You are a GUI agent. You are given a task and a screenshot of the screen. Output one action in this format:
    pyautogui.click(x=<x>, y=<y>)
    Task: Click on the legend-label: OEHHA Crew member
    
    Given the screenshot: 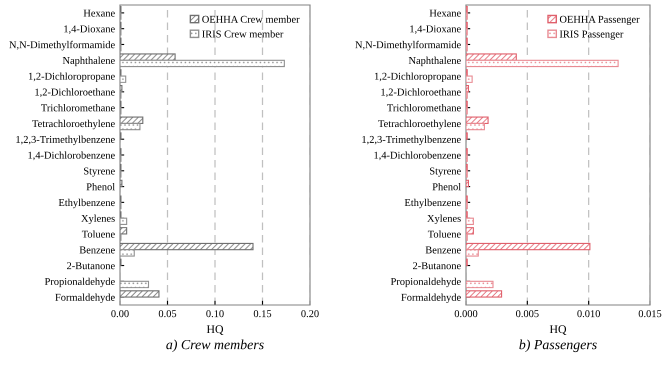 What is the action you would take?
    pyautogui.click(x=251, y=19)
    